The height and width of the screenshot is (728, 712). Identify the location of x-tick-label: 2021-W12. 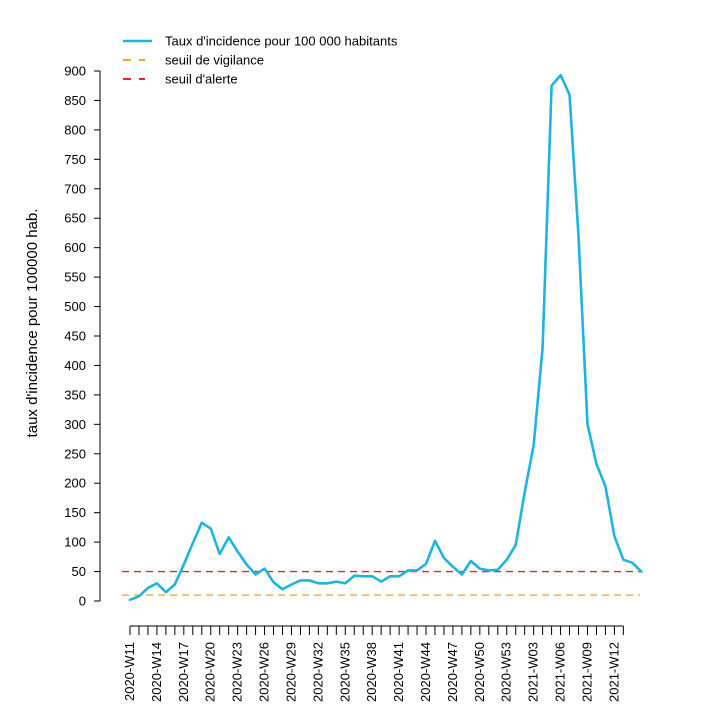
(613, 672).